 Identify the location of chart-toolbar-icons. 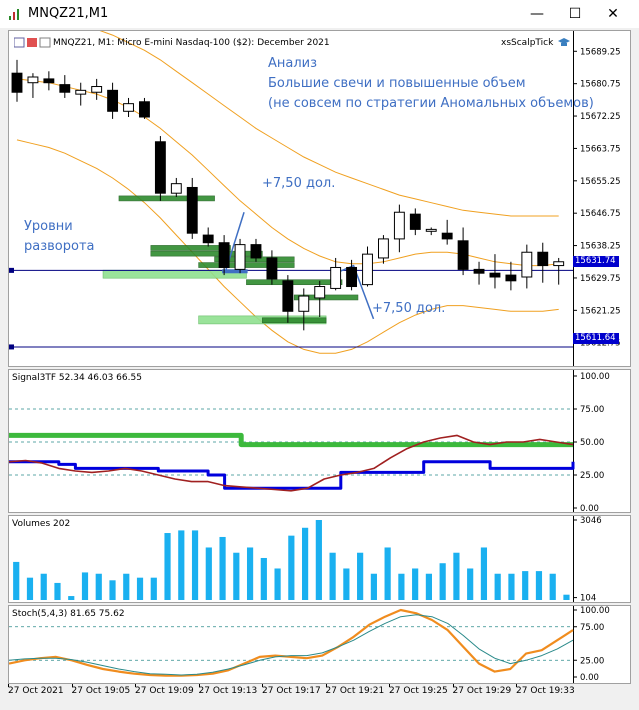
(33, 43).